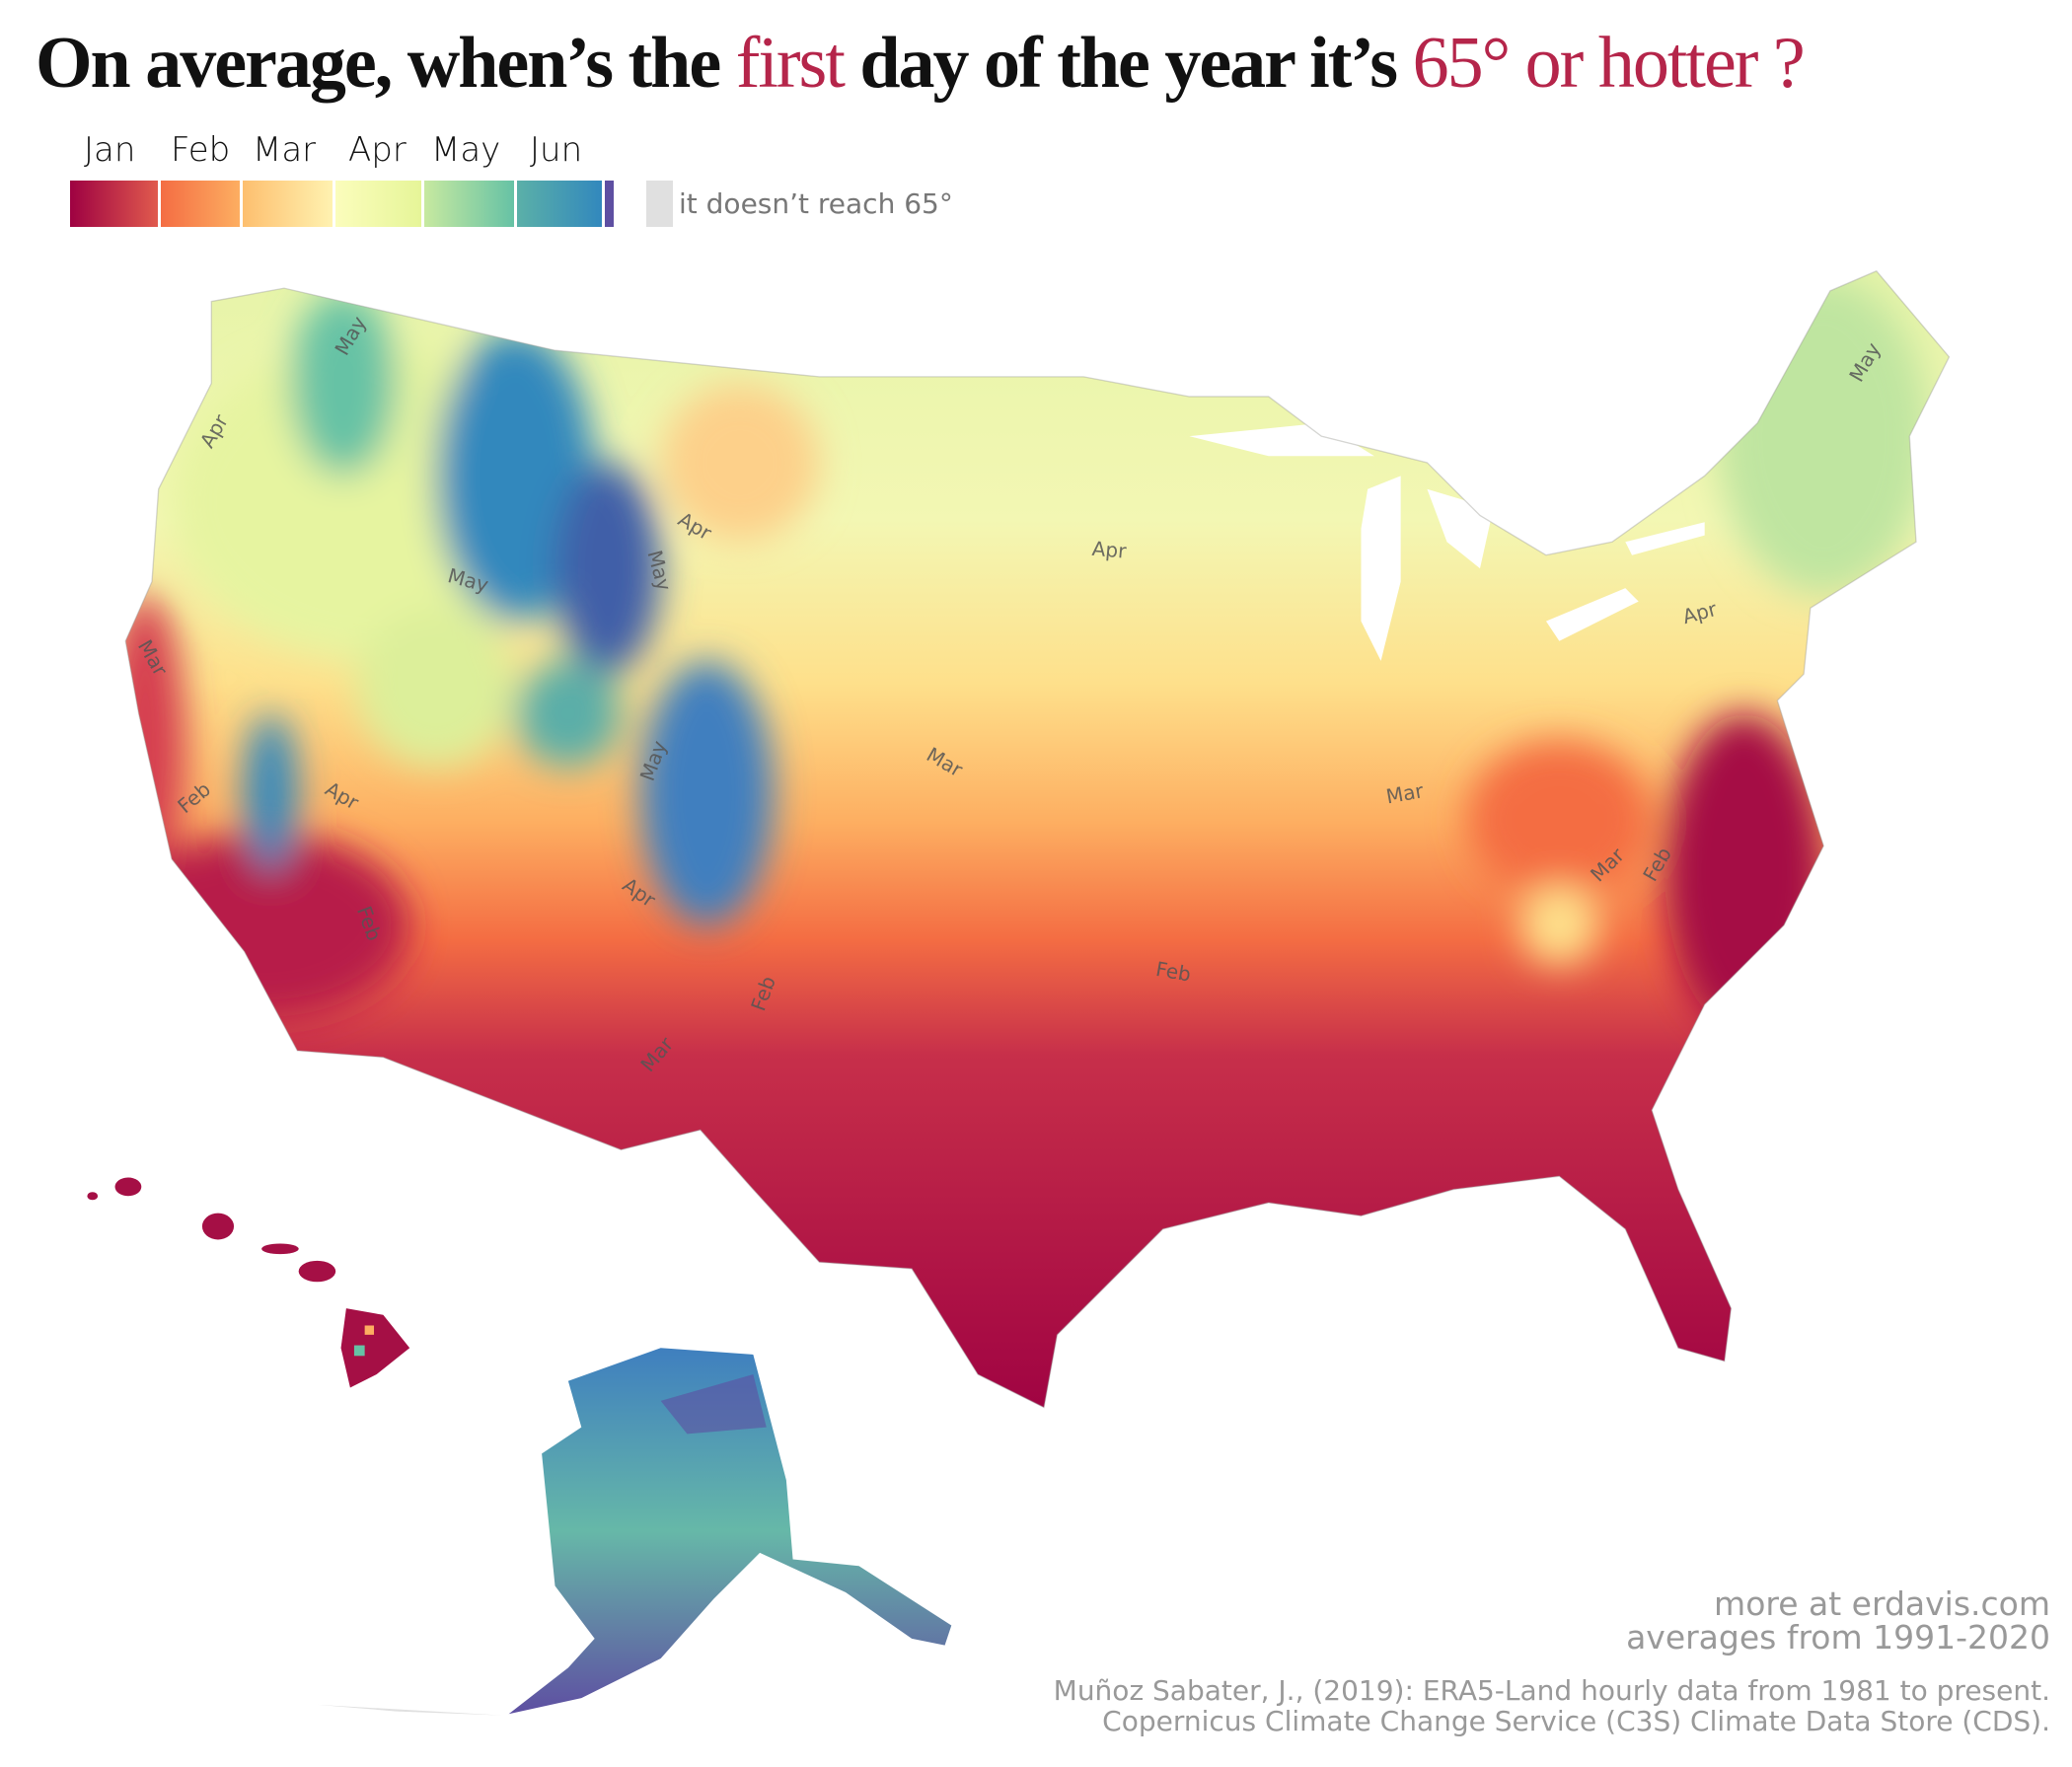  Describe the element at coordinates (469, 204) in the screenshot. I see `legend-segment-may` at that location.